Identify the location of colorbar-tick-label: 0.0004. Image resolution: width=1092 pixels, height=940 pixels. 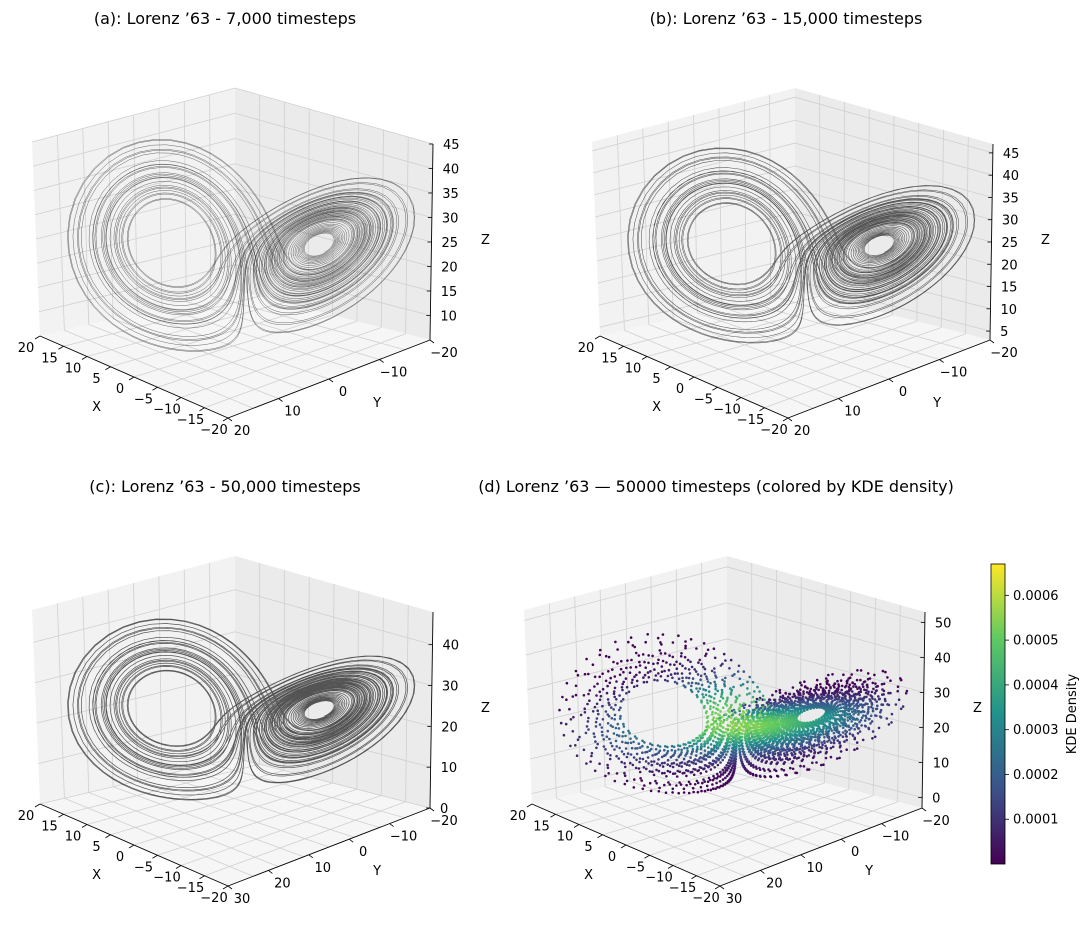
(1036, 685).